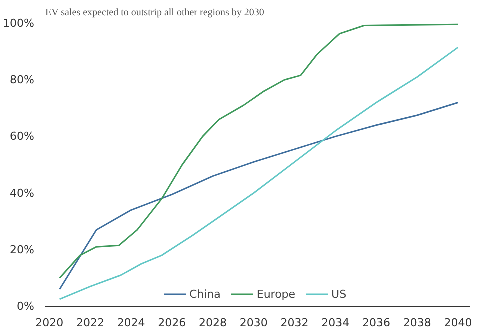  I want to click on legend-label: China, so click(205, 294).